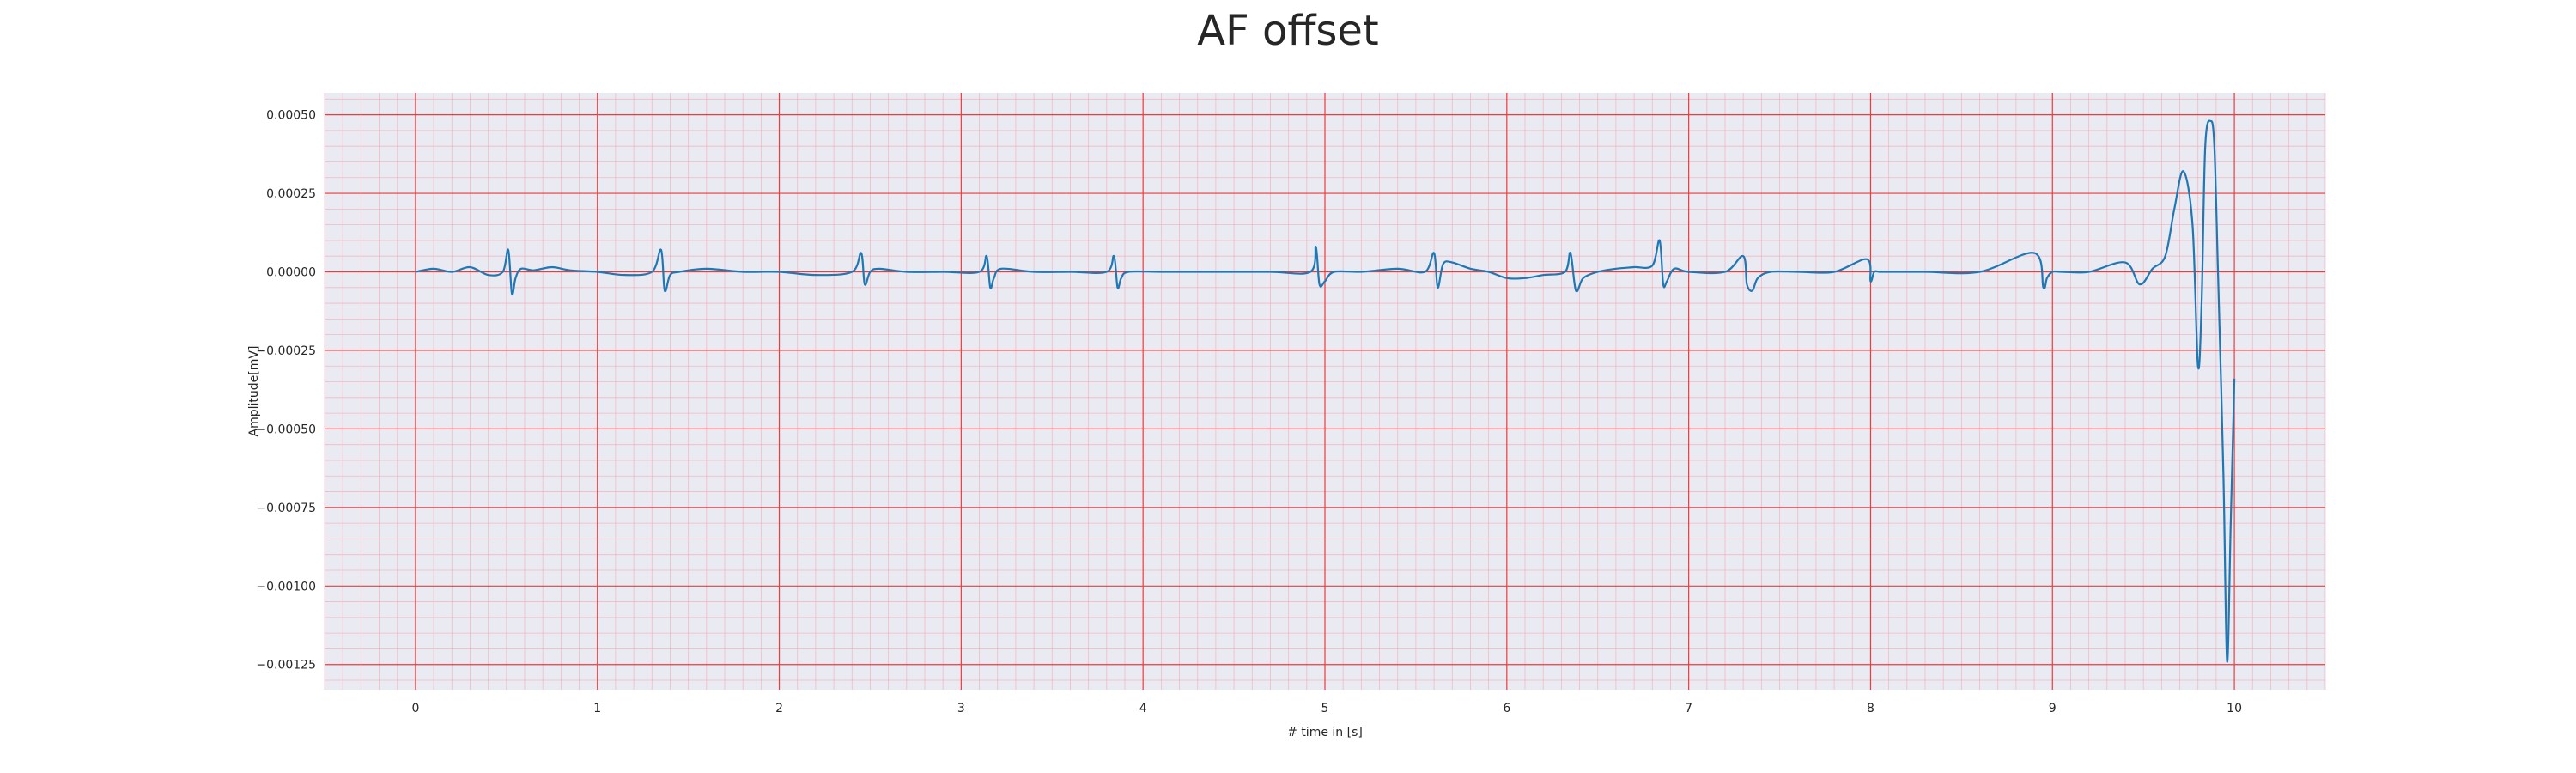  Describe the element at coordinates (286, 586) in the screenshot. I see `y-tick-label: −0.00100` at that location.